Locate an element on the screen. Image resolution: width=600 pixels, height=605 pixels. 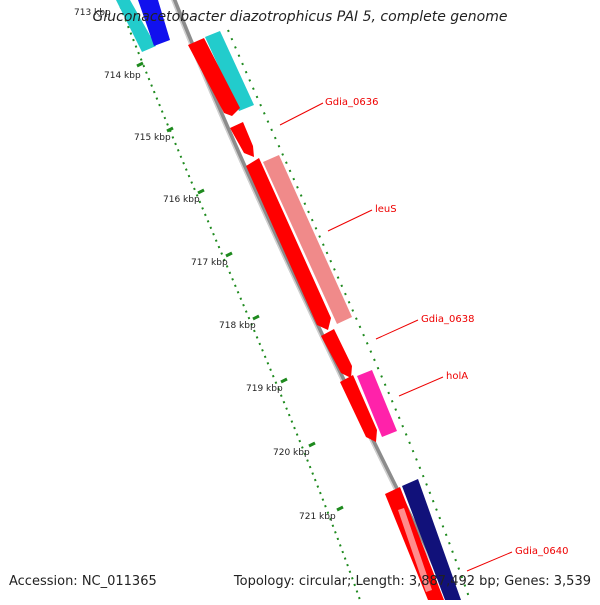
gene-cyan-upper is located at coordinates (229, 71).